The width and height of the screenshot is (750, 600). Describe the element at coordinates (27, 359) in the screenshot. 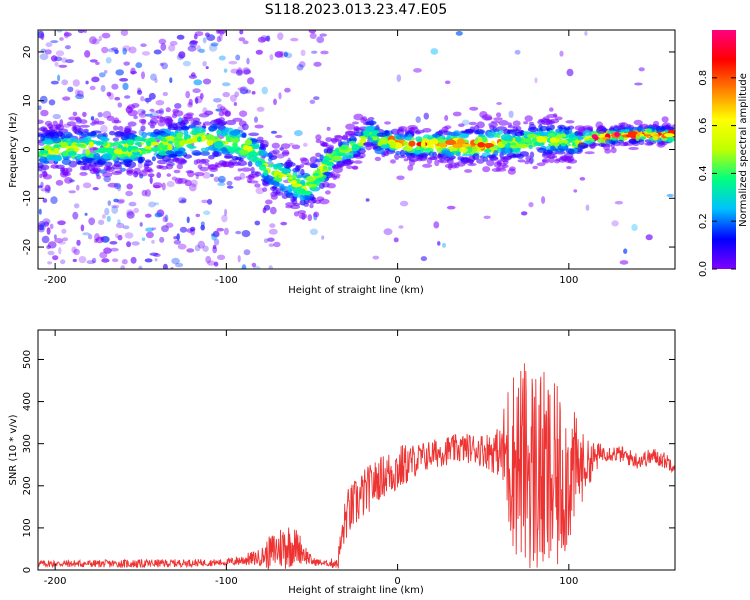

I see `y-tick-label: 500` at that location.